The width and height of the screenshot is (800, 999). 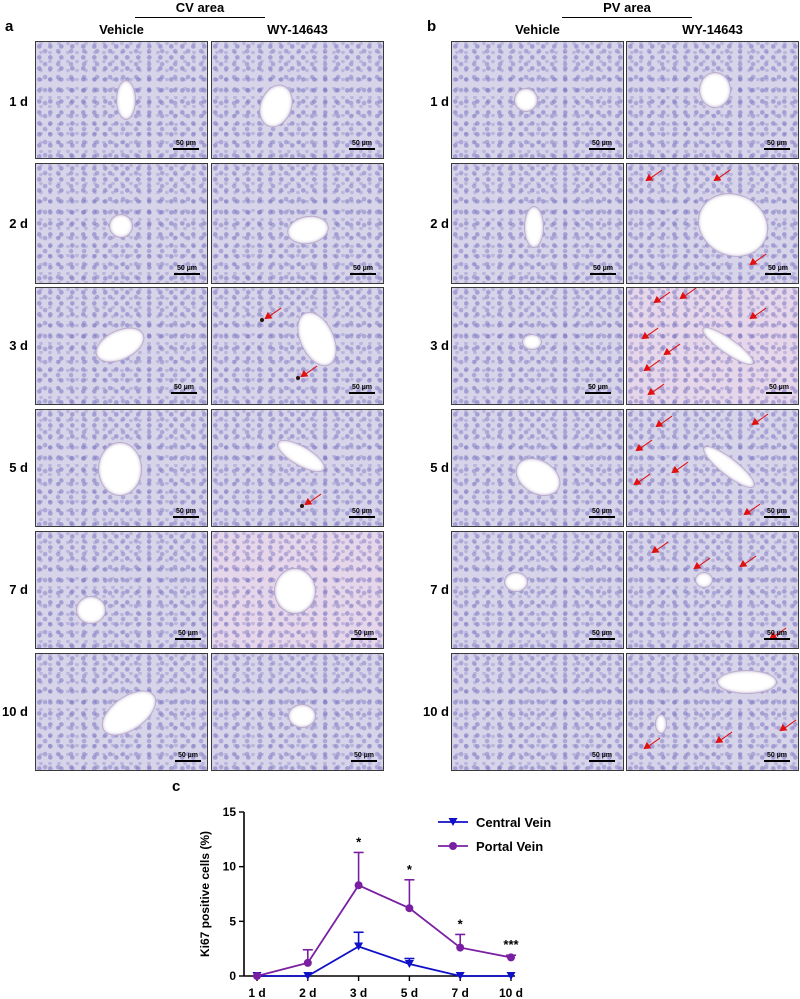 I want to click on micrograph-b-treated-10d: 50 µm, so click(x=712, y=712).